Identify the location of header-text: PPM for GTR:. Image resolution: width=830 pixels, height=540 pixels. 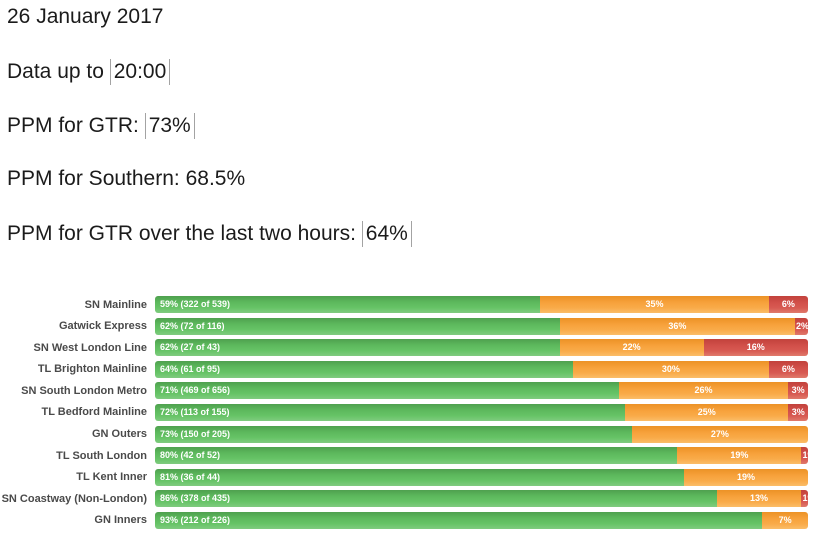
(76, 125).